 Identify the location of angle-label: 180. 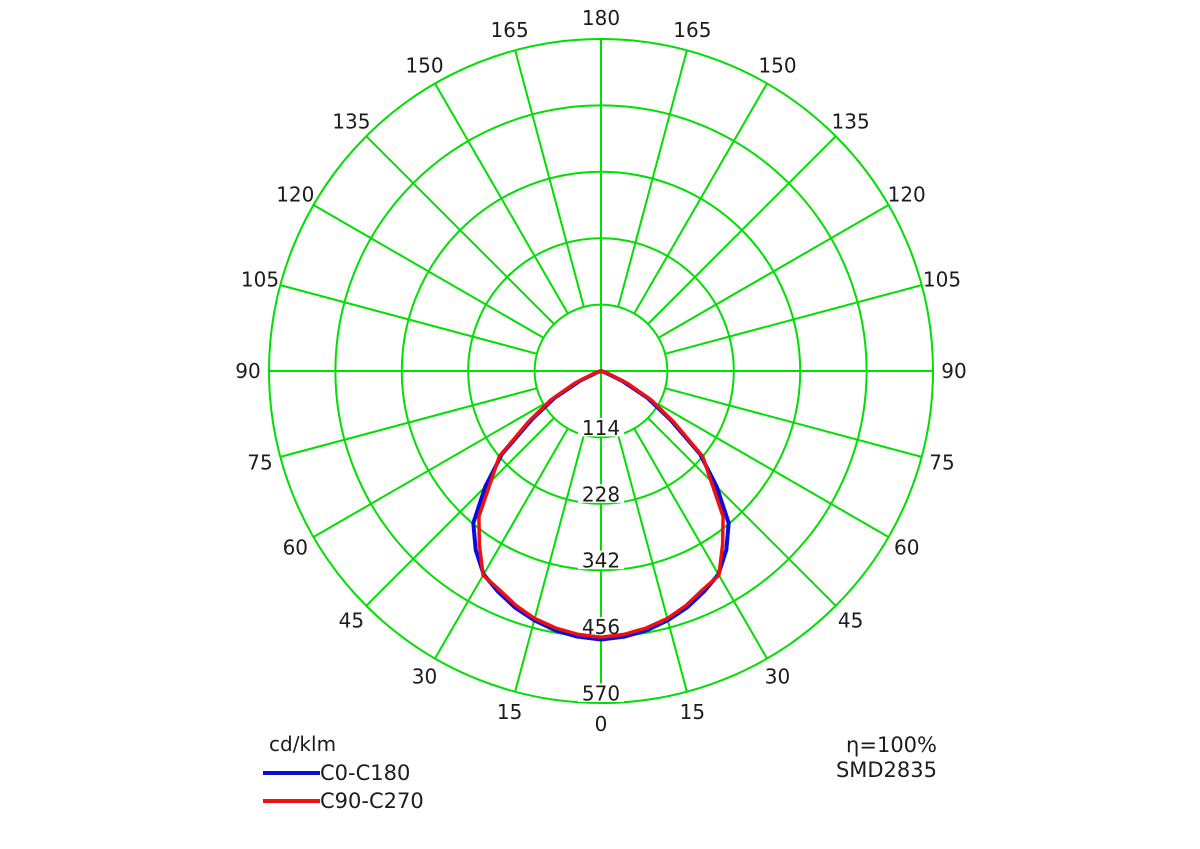
(601, 18).